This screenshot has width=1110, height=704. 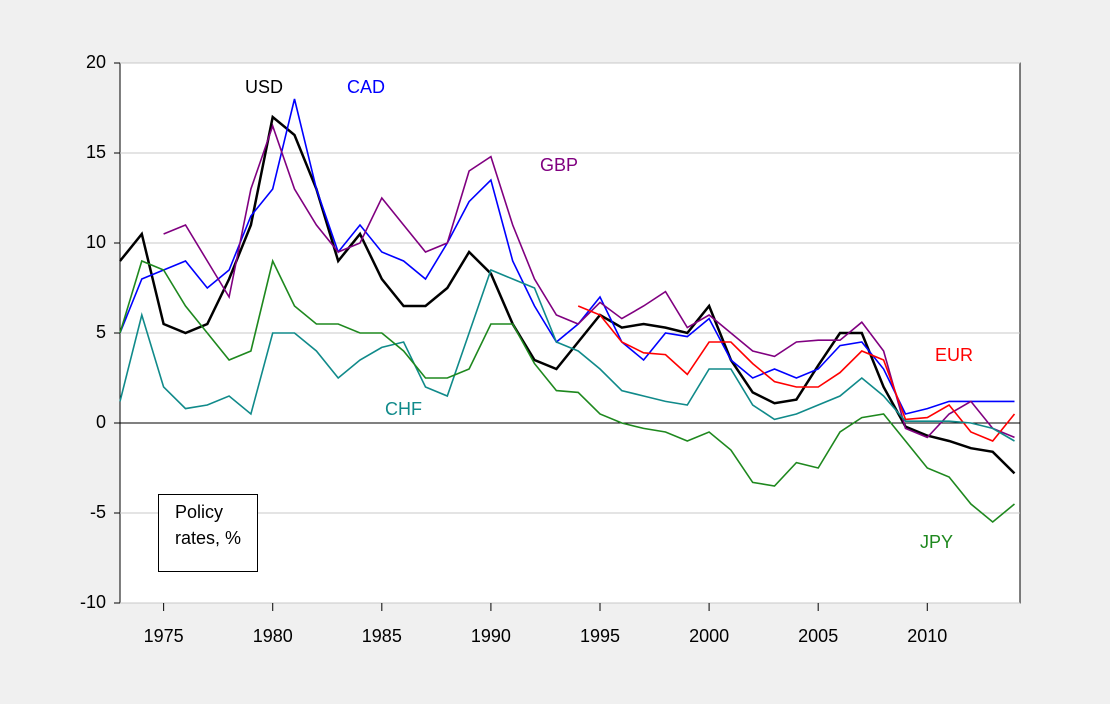 I want to click on y-tick-label: 0, so click(x=101, y=422).